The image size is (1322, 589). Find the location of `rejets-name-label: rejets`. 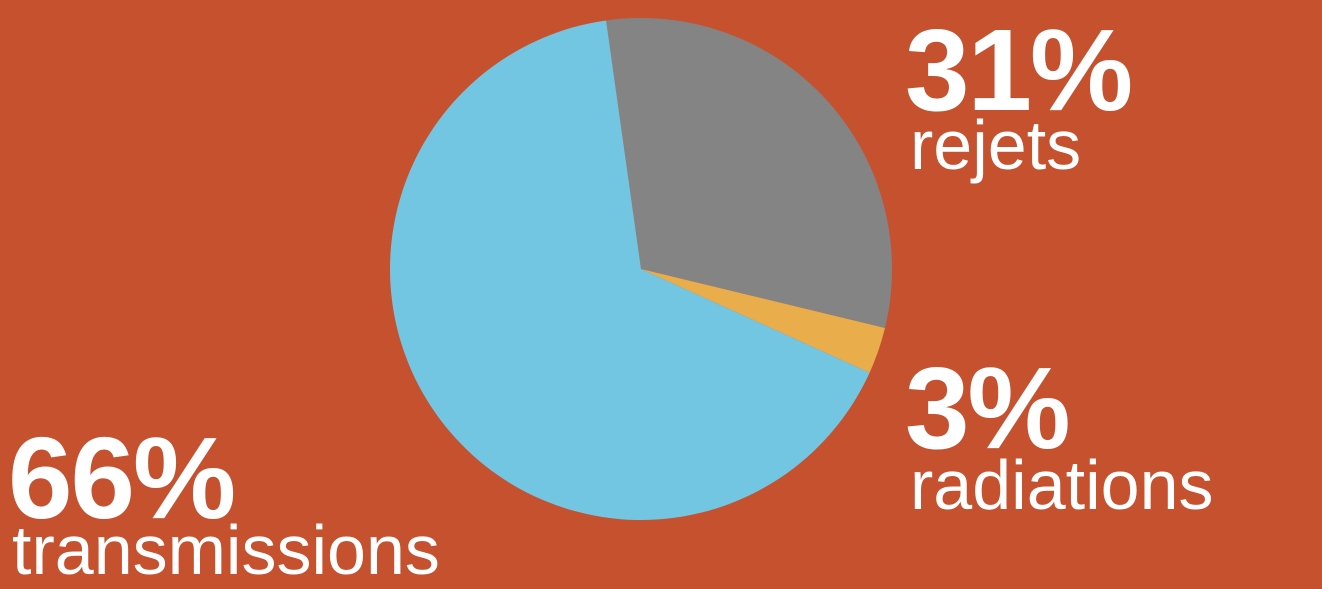

rejets-name-label: rejets is located at coordinates (996, 145).